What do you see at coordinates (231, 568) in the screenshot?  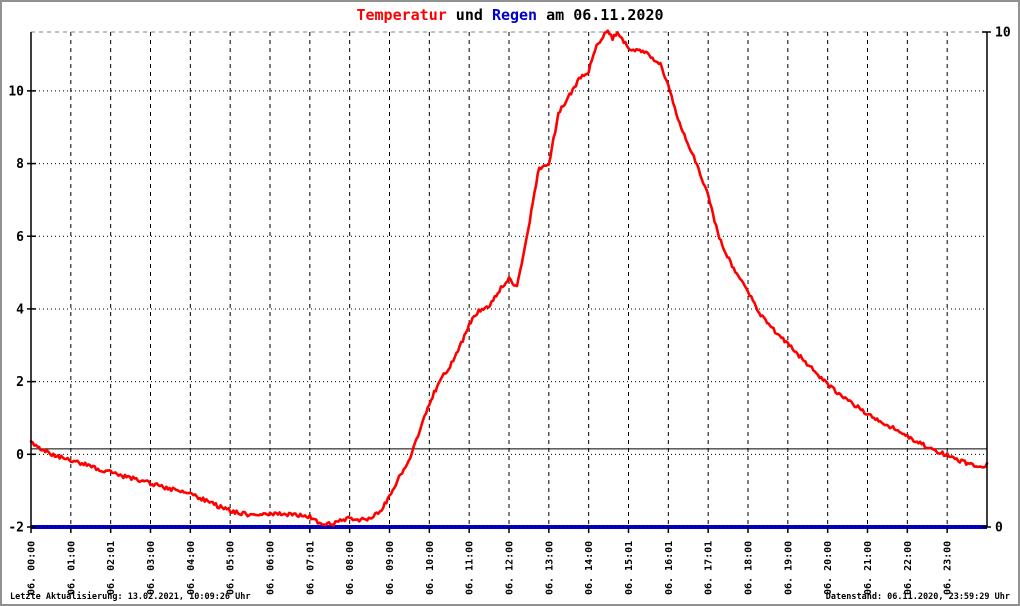 I see `x-axis-label: 06. 05:00` at bounding box center [231, 568].